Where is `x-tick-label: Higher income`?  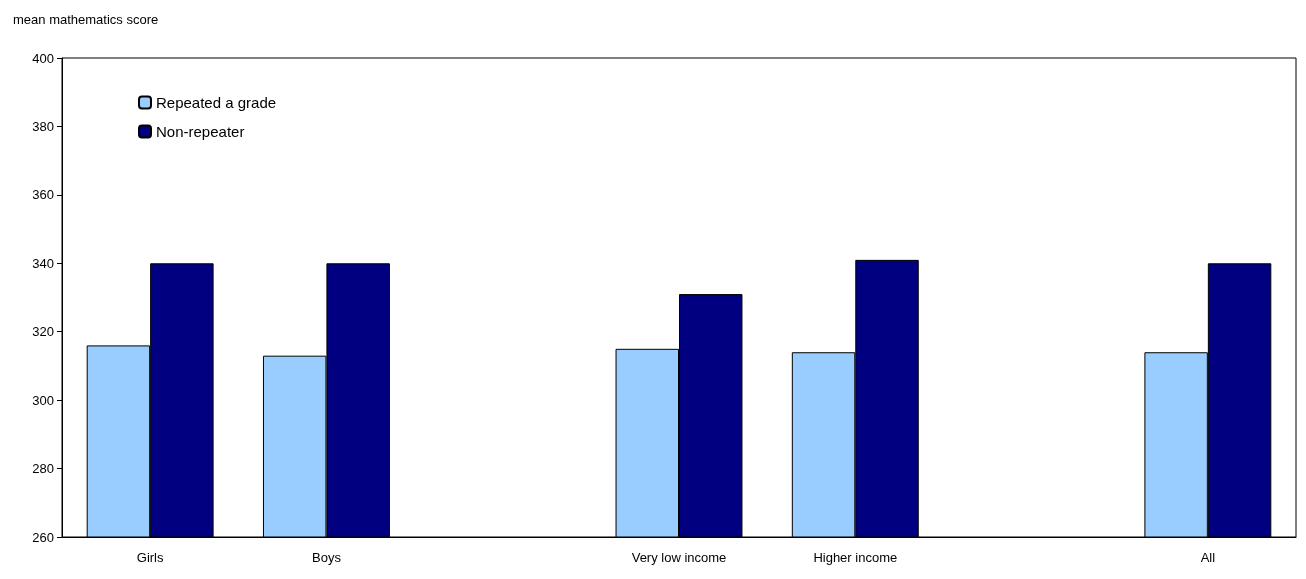
x-tick-label: Higher income is located at coordinates (855, 557).